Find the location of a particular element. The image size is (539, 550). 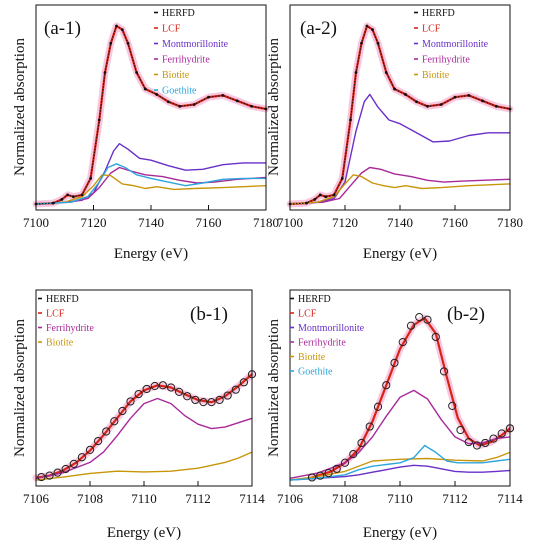

x-tick-label: 7120 is located at coordinates (345, 222).